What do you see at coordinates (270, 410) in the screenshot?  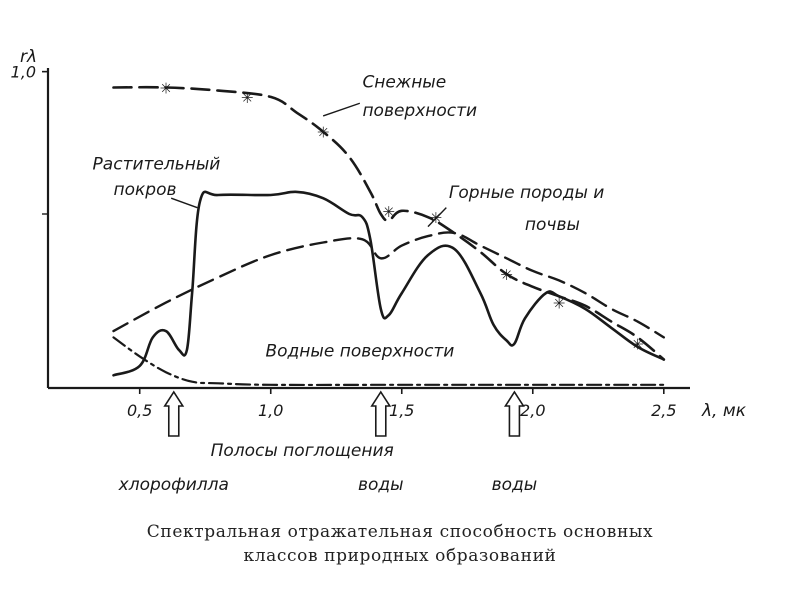 I see `x-tick-label: 1,0` at bounding box center [270, 410].